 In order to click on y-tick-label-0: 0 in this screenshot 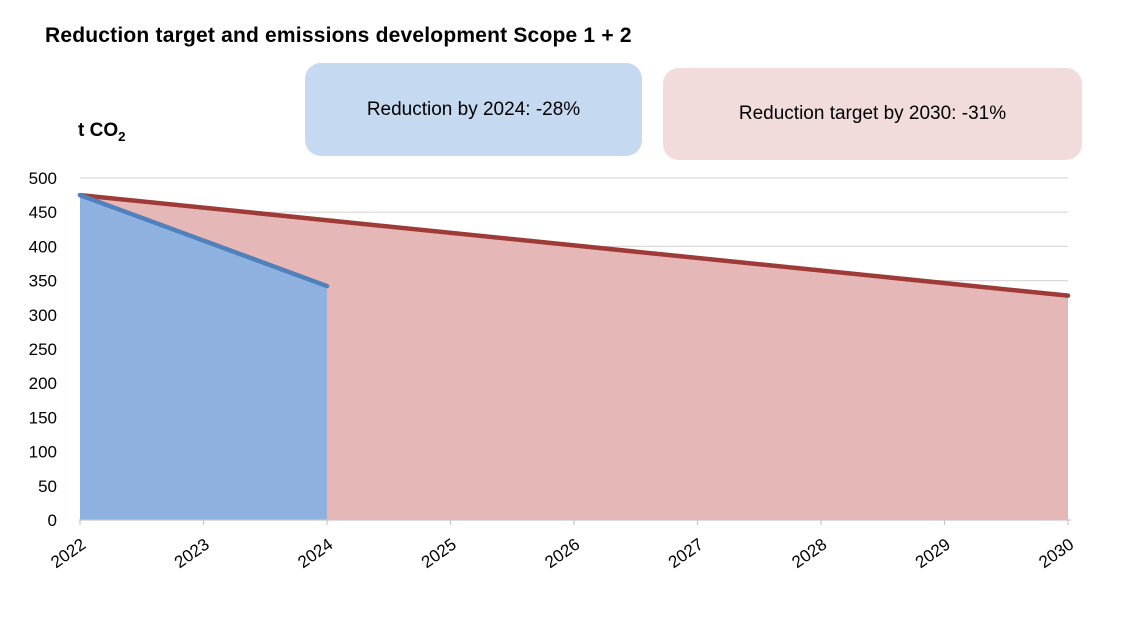, I will do `click(52, 520)`.